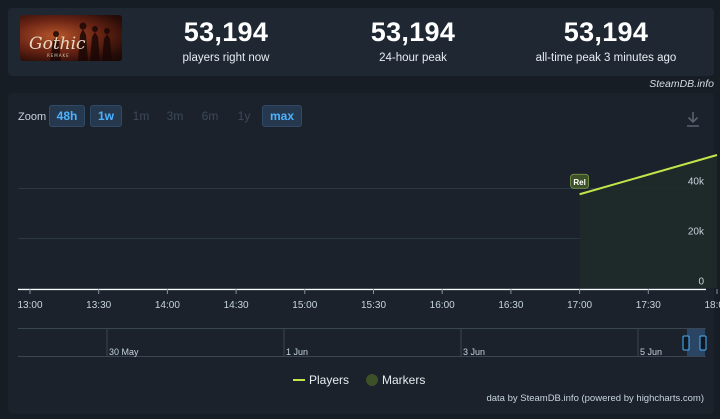 This screenshot has width=720, height=419. I want to click on stat-24h-peak: 53,194 24-hour peak, so click(413, 36).